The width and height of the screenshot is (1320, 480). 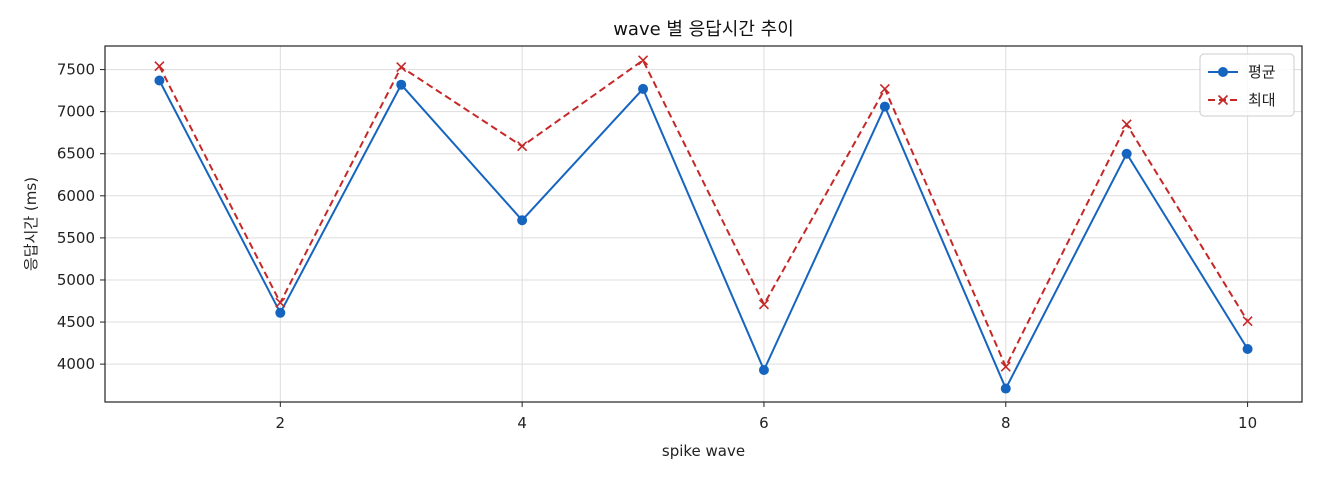 What do you see at coordinates (703, 29) in the screenshot?
I see `chart-title: wave 별 응답시간 추이` at bounding box center [703, 29].